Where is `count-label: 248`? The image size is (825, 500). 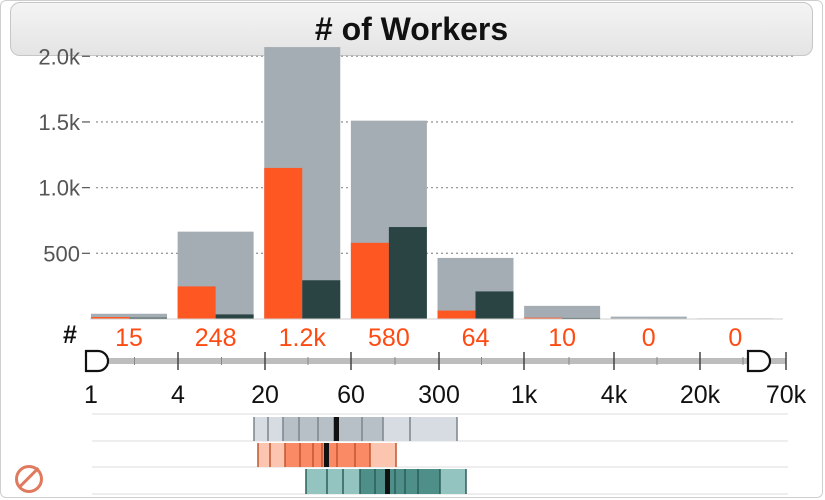 count-label: 248 is located at coordinates (216, 338).